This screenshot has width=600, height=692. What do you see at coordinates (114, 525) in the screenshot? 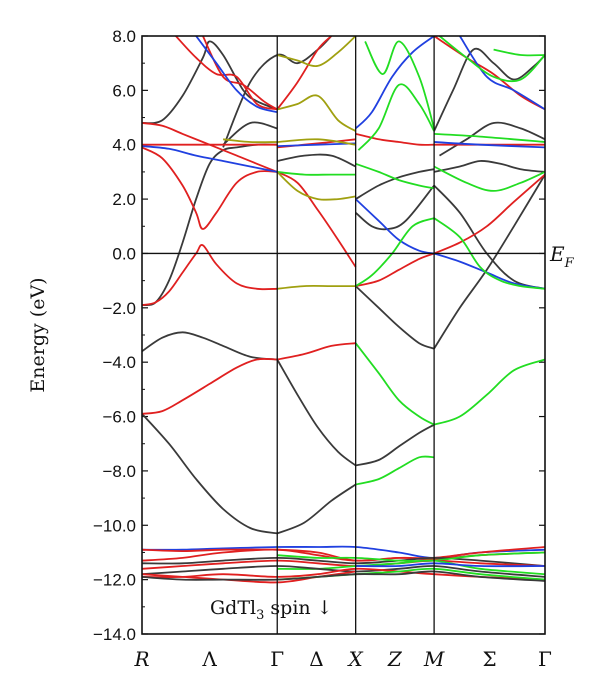
I see `y-tick-label: −10.0` at bounding box center [114, 525].